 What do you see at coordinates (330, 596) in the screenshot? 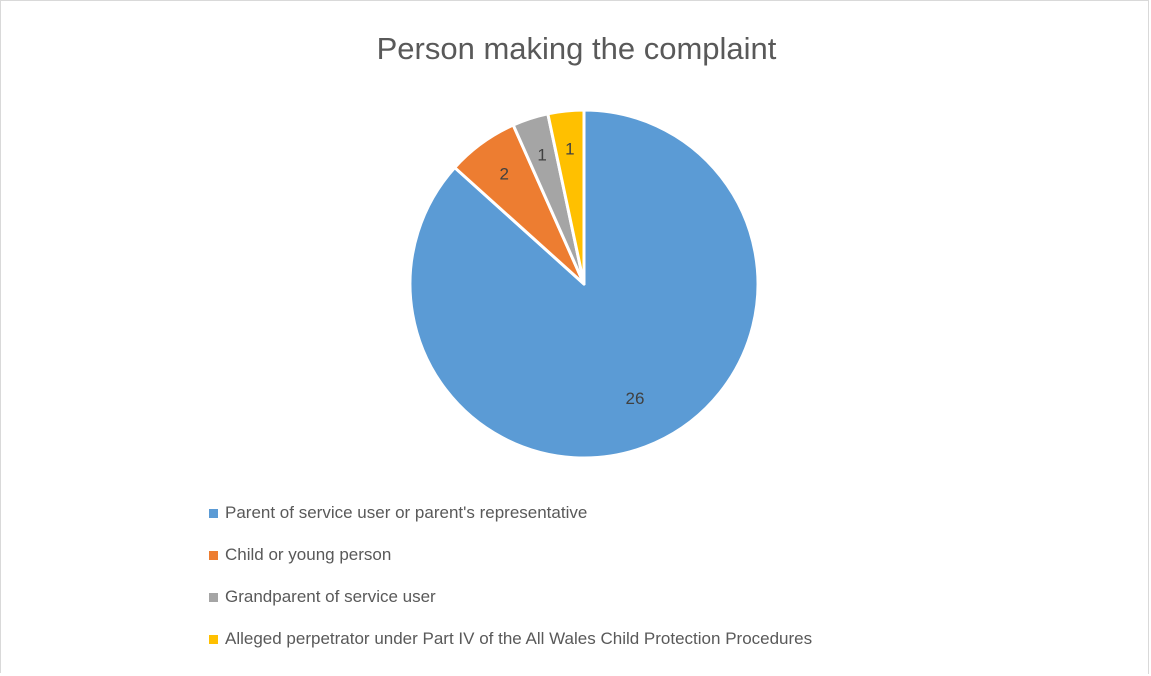
I see `legend-label: Grandparent of service user` at bounding box center [330, 596].